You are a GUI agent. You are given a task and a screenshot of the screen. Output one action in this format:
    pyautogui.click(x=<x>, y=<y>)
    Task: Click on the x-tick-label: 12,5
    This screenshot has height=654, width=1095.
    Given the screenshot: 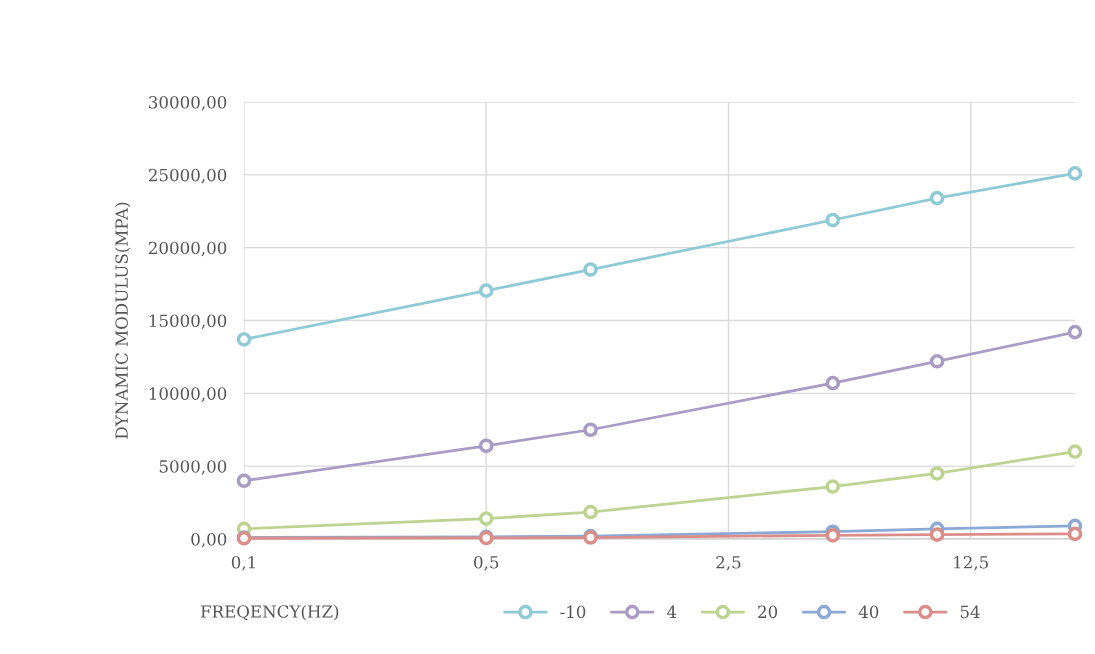 What is the action you would take?
    pyautogui.click(x=971, y=563)
    